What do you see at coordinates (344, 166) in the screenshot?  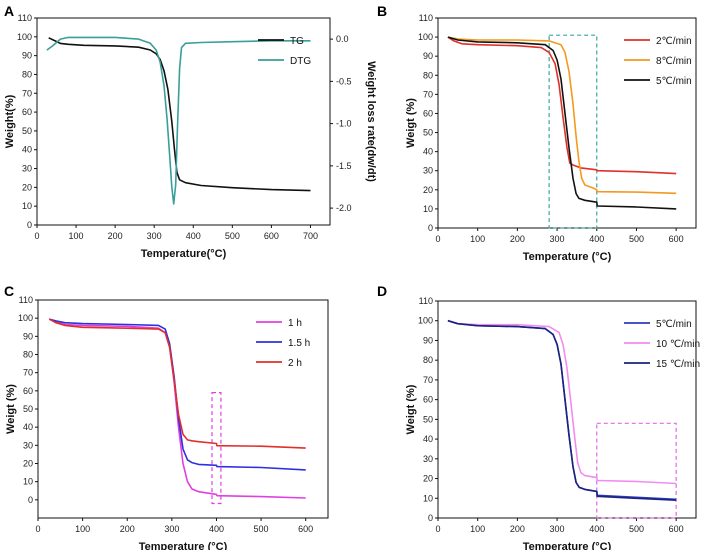 I see `y2-tick-label: -1.5` at bounding box center [344, 166].